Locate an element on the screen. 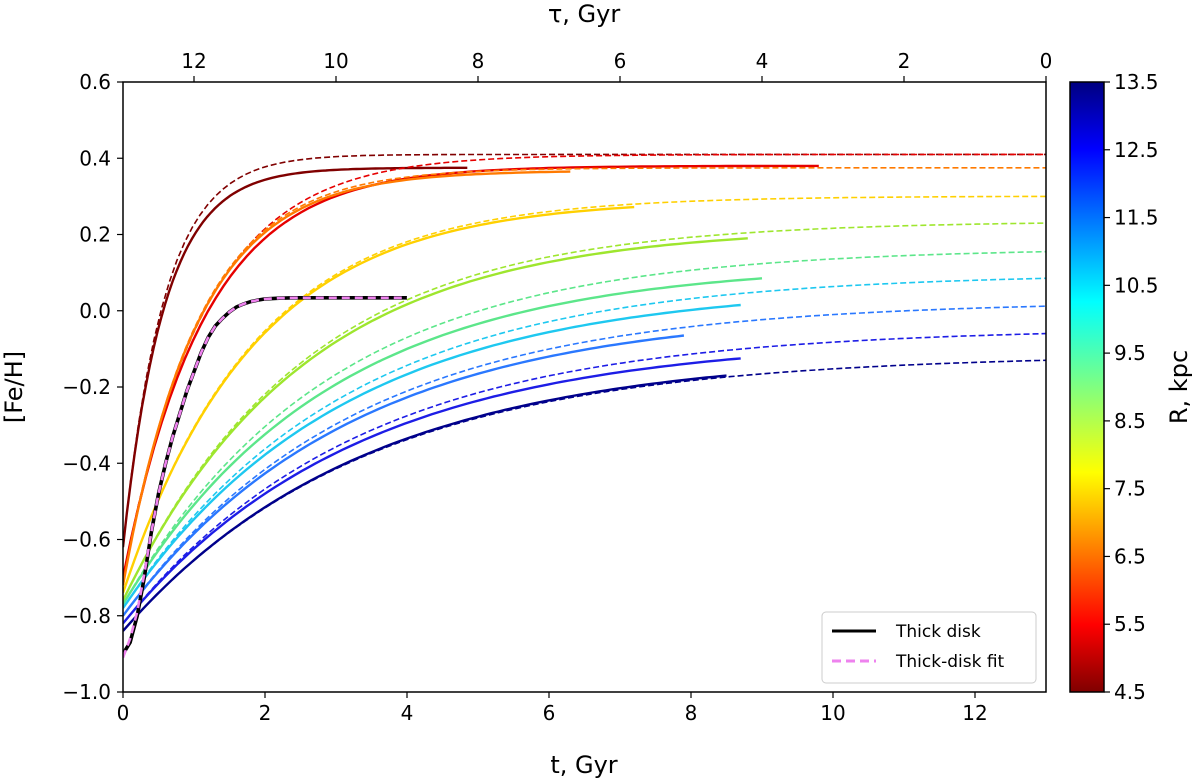 Image resolution: width=1200 pixels, height=780 pixels. y-tick-label: −0.4 is located at coordinates (86, 463).